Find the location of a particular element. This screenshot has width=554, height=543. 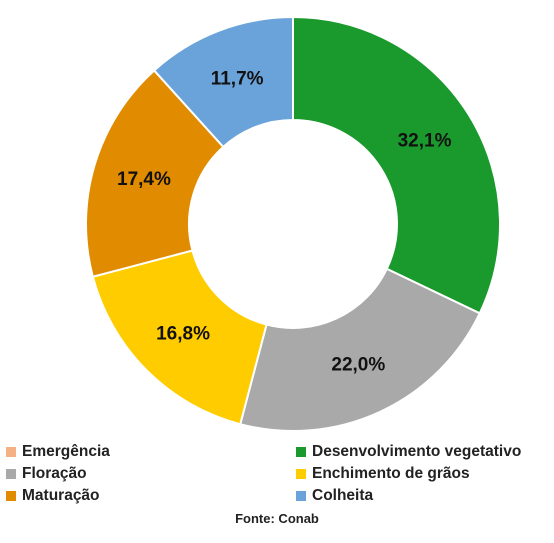

source-note: Fonte: Conab is located at coordinates (277, 518).